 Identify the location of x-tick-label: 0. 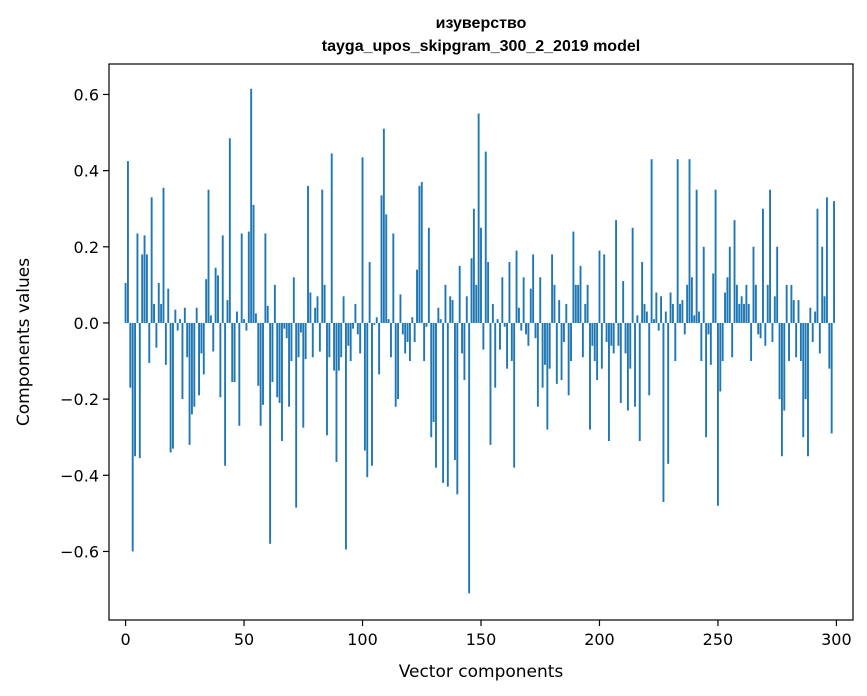
(125, 639).